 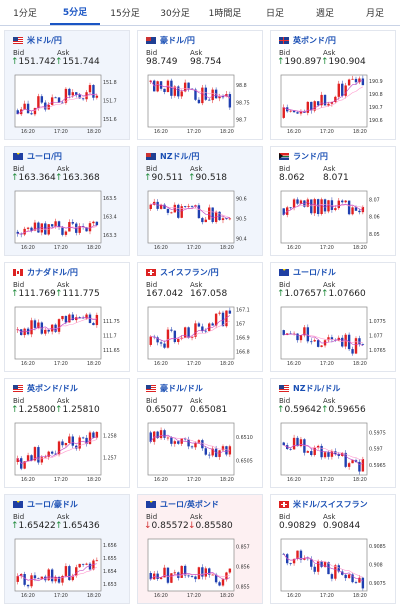 What do you see at coordinates (299, 294) in the screenshot?
I see `bid-value-row: ↑1.07657` at bounding box center [299, 294].